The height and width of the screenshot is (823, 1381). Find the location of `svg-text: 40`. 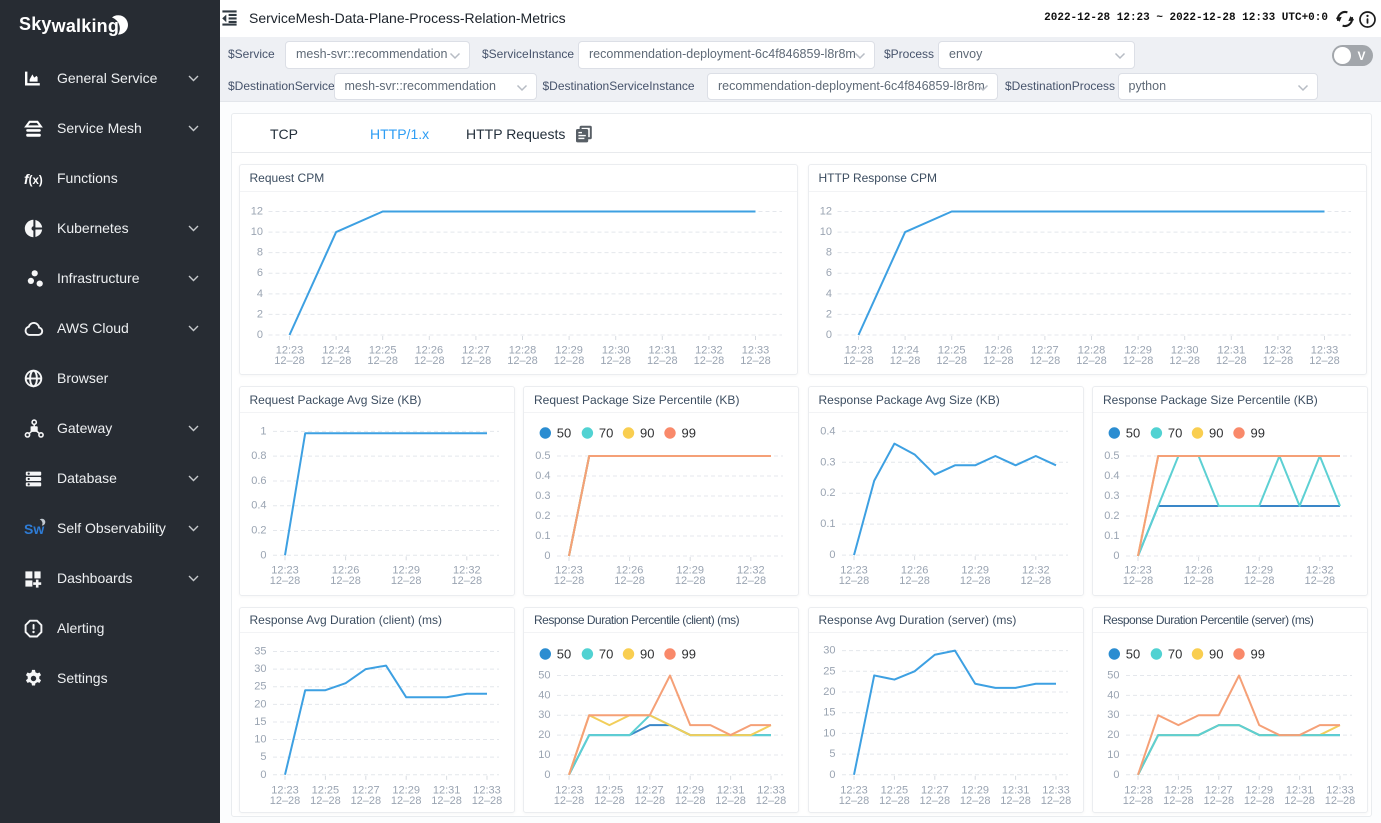

svg-text: 40 is located at coordinates (544, 695).